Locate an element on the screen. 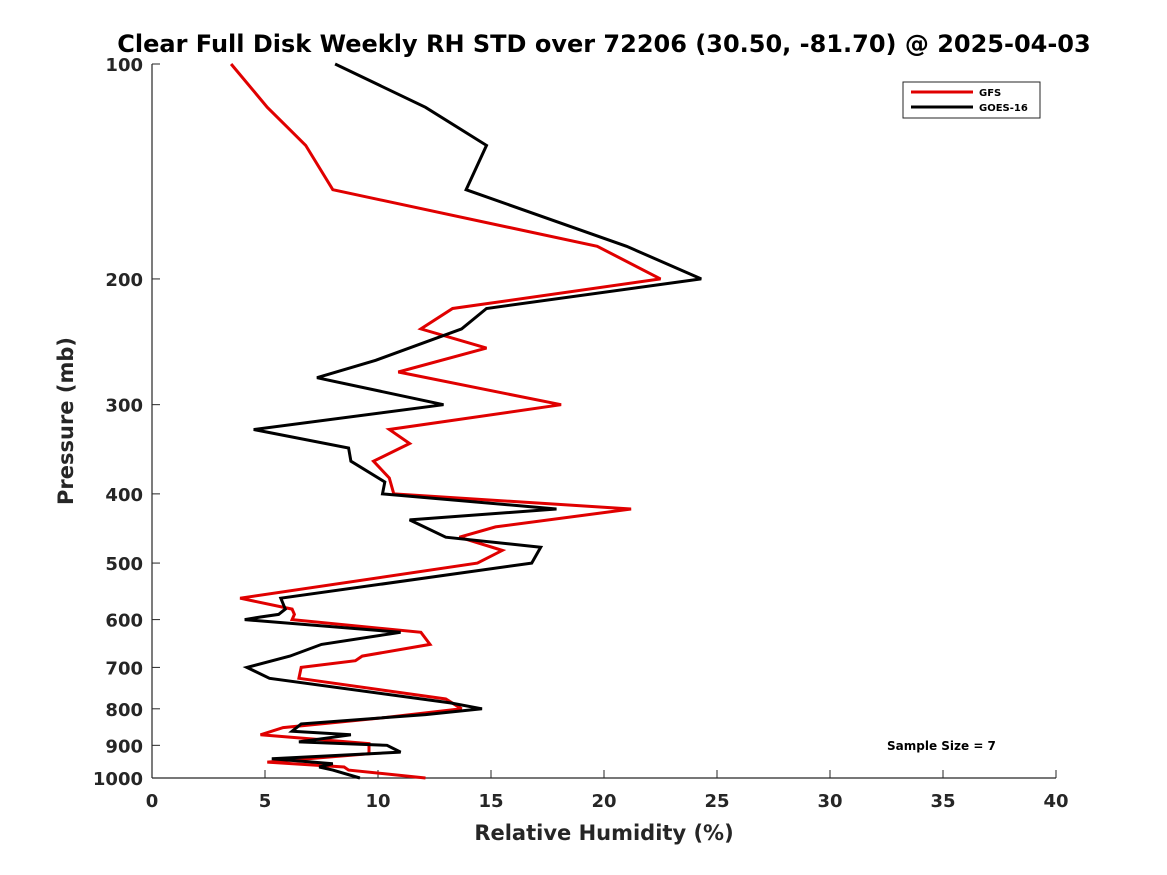  y-axis-label: Pressure (mb) is located at coordinates (66, 421).